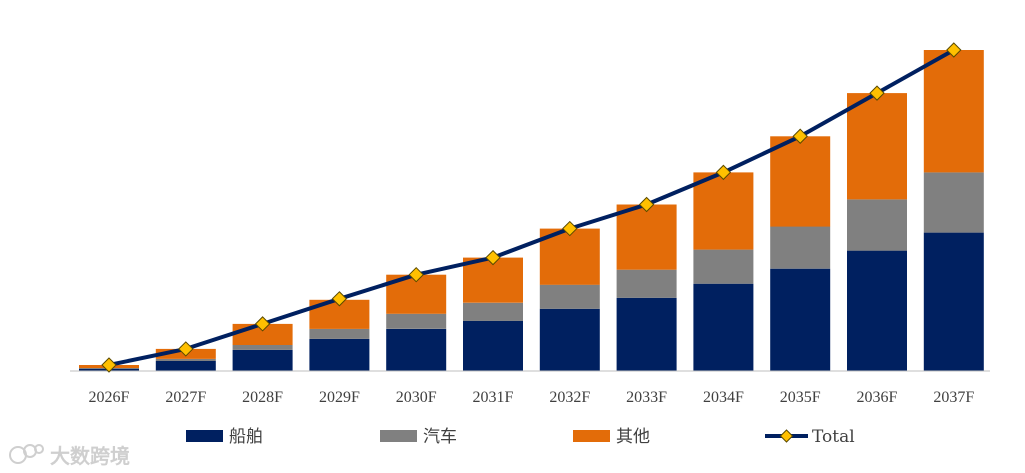  Describe the element at coordinates (109, 365) in the screenshot. I see `total-marker-2026F` at that location.